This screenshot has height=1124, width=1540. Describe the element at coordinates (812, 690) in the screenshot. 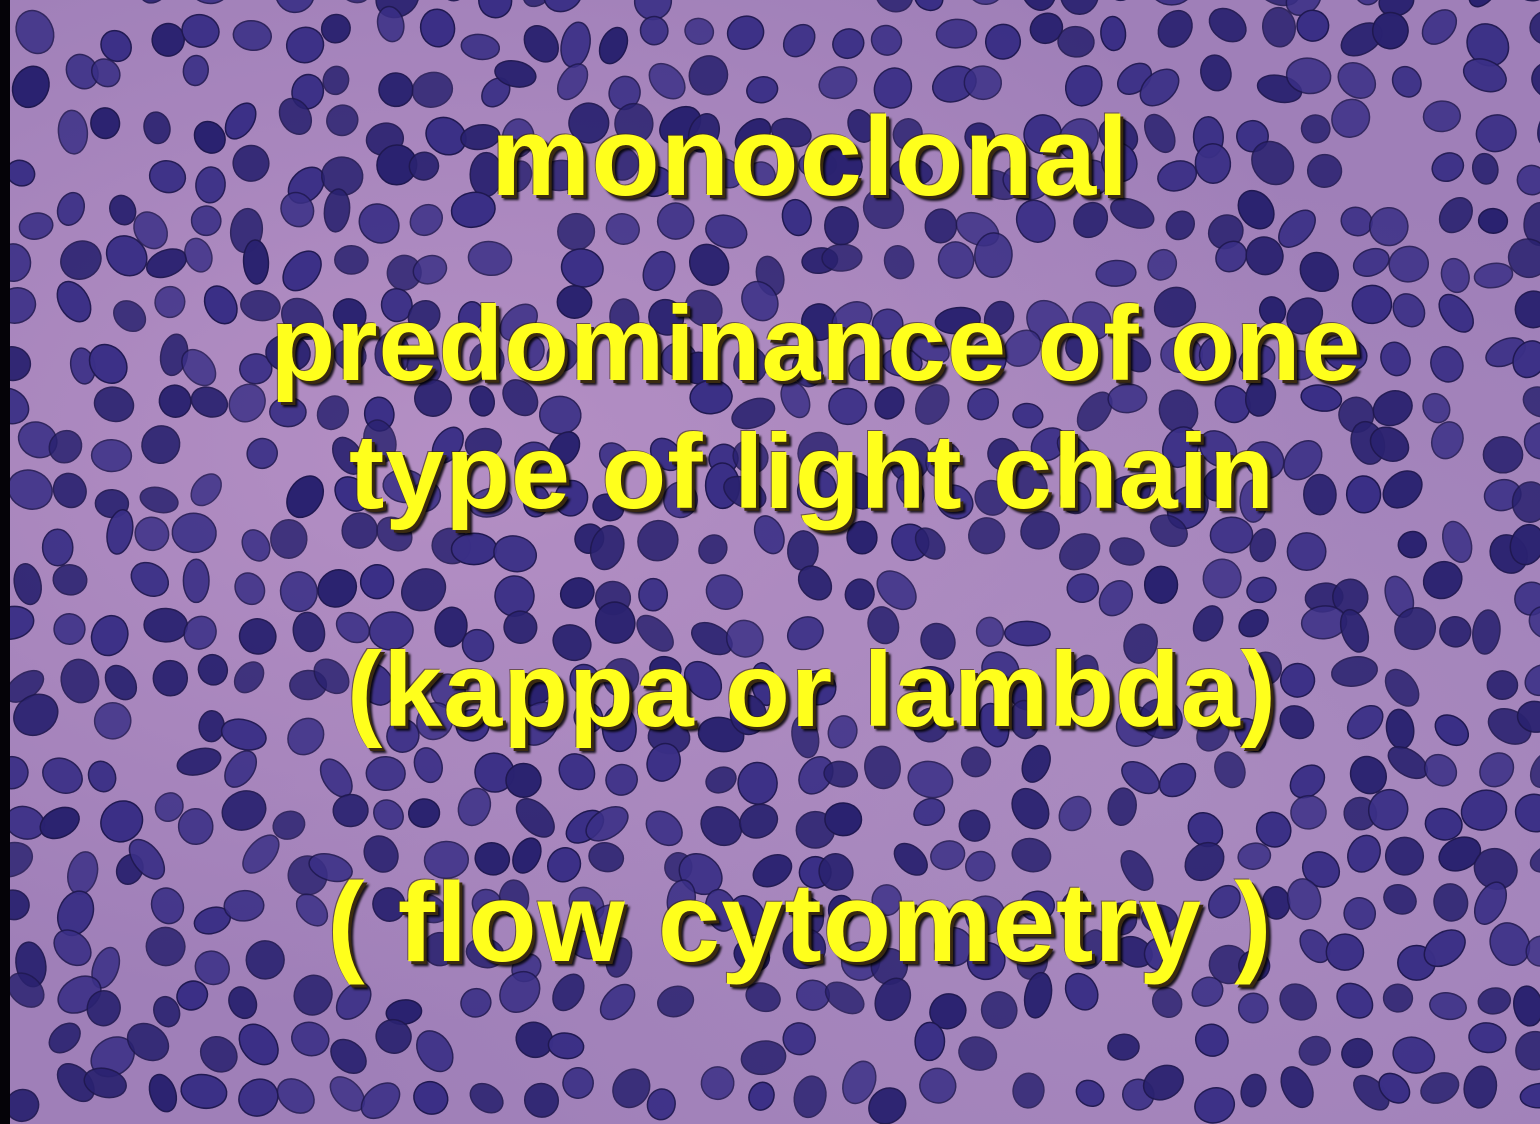

I see `slide-line-4: (kappa or lambda)` at that location.